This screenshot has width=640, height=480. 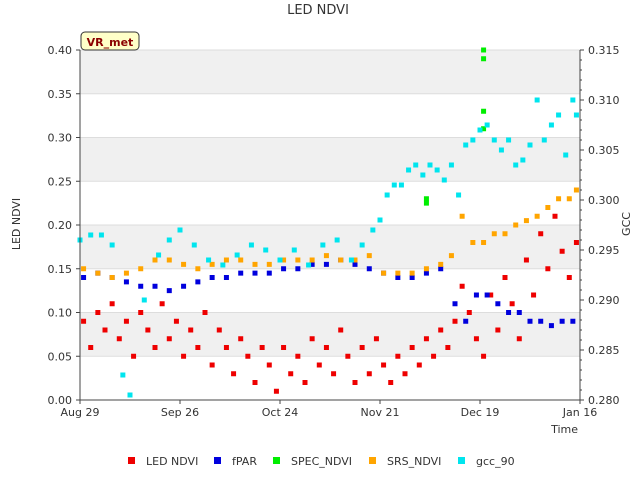 What do you see at coordinates (318, 10) in the screenshot?
I see `chart-title: LED NDVI` at bounding box center [318, 10].